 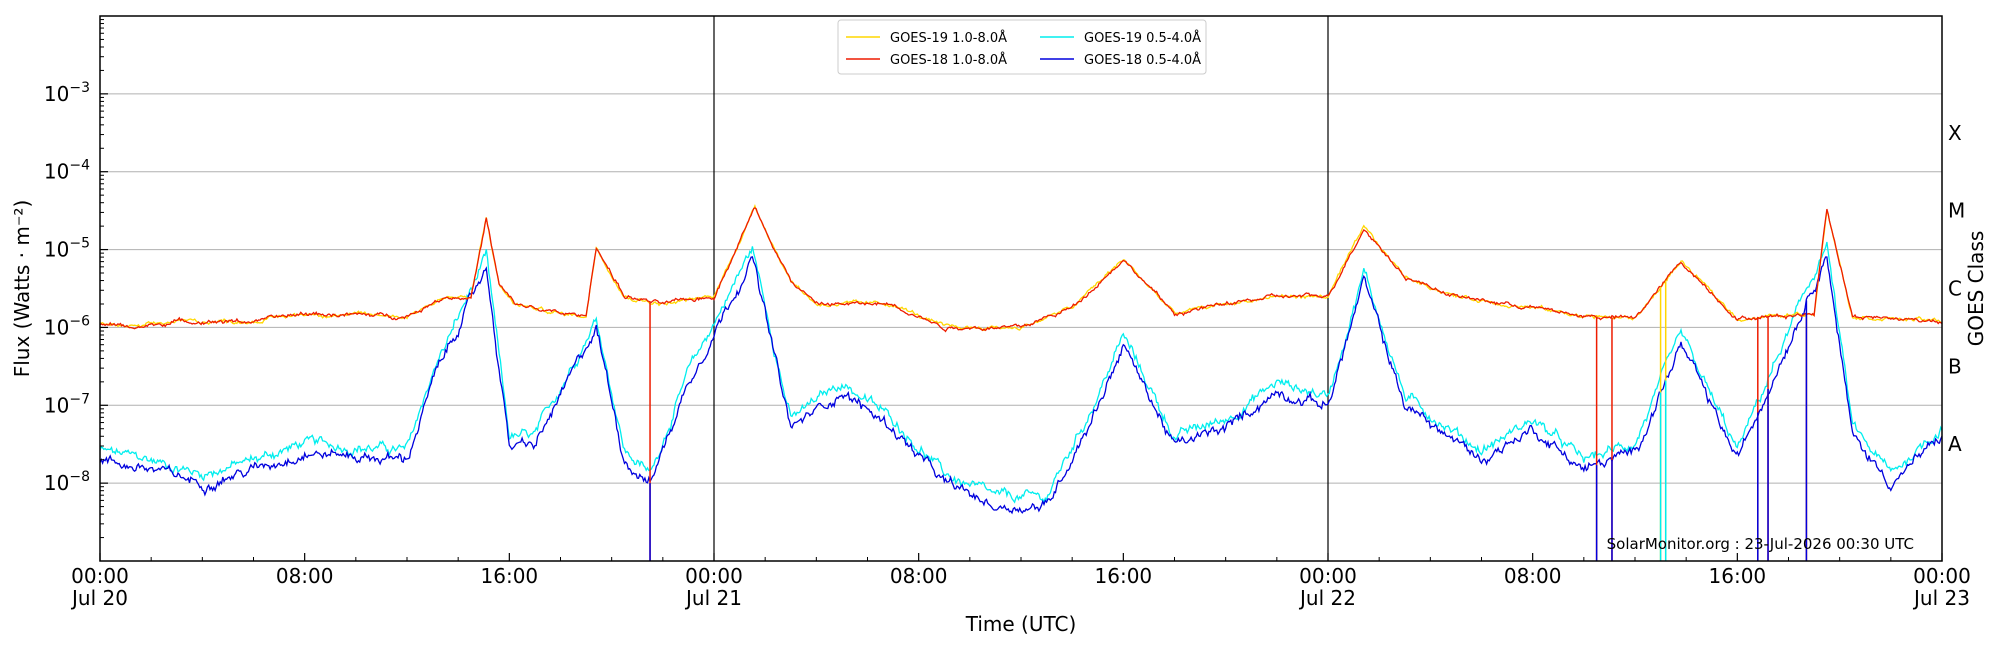 What do you see at coordinates (1142, 38) in the screenshot?
I see `legend-entry: GOES-19 0.5-4.0Å` at bounding box center [1142, 38].